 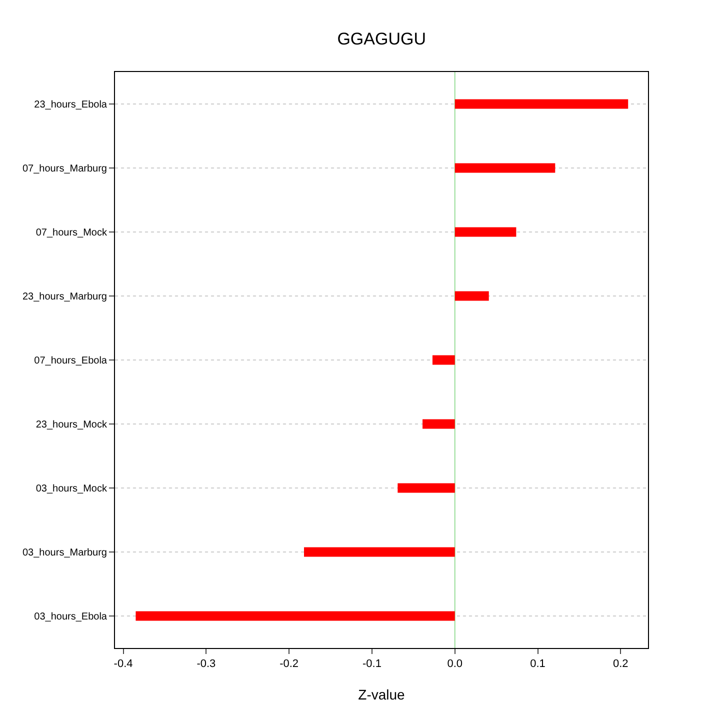 I want to click on x-tick-label: 0.0, so click(x=455, y=664).